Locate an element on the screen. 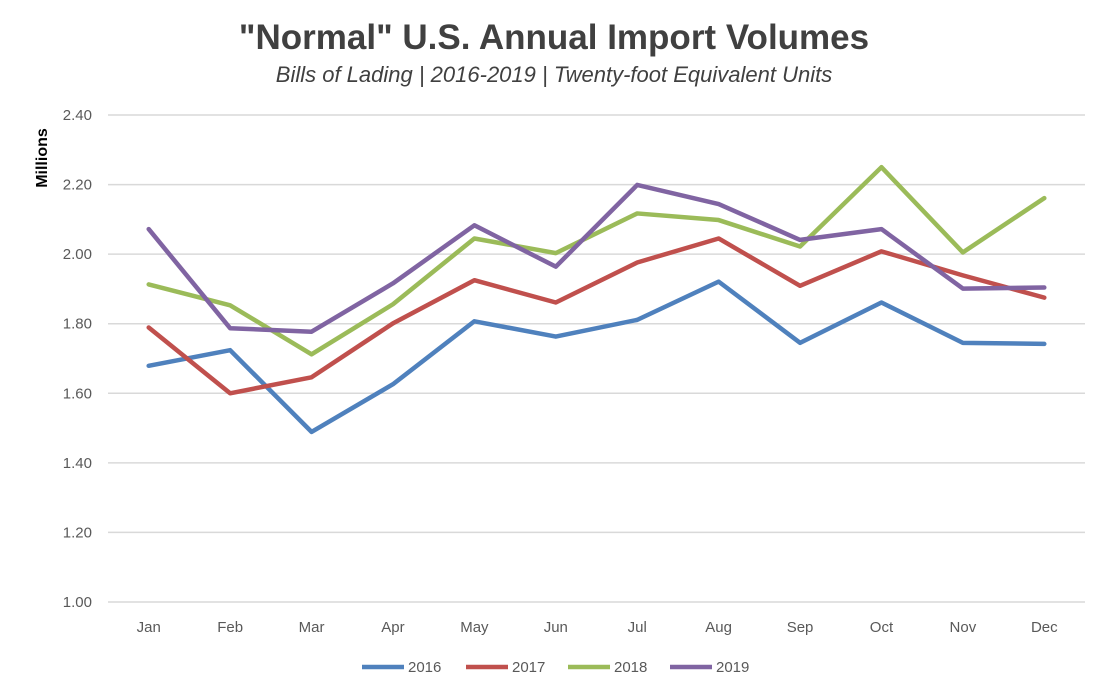 The width and height of the screenshot is (1108, 698). x-tick-label: Dec is located at coordinates (1044, 627).